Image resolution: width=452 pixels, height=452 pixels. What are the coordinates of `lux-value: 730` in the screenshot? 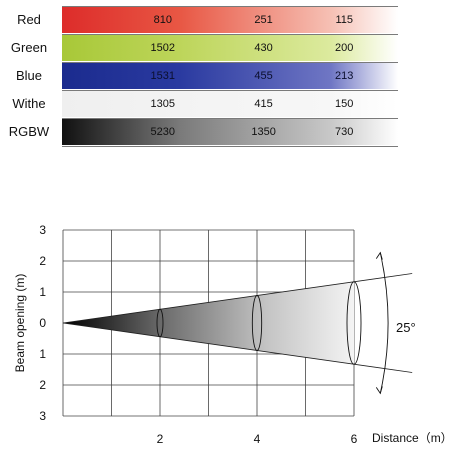 It's located at (344, 132).